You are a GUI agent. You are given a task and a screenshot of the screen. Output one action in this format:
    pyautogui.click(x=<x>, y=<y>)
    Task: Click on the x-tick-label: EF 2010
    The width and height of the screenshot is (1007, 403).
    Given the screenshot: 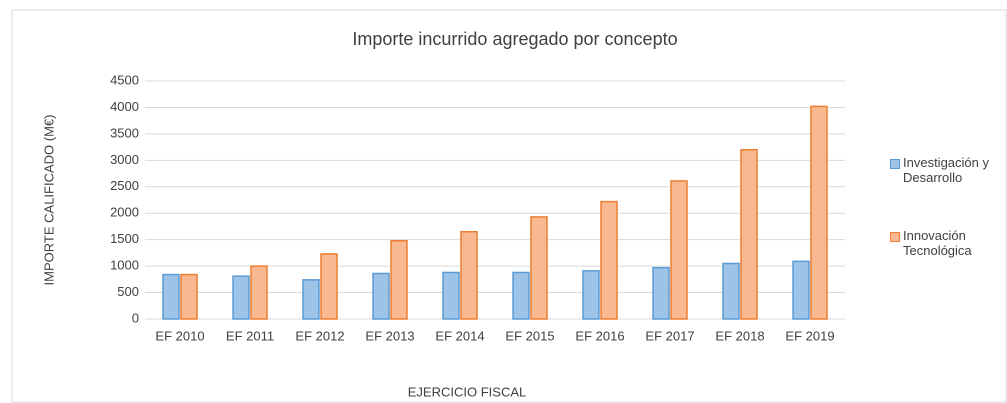 What is the action you would take?
    pyautogui.click(x=179, y=335)
    